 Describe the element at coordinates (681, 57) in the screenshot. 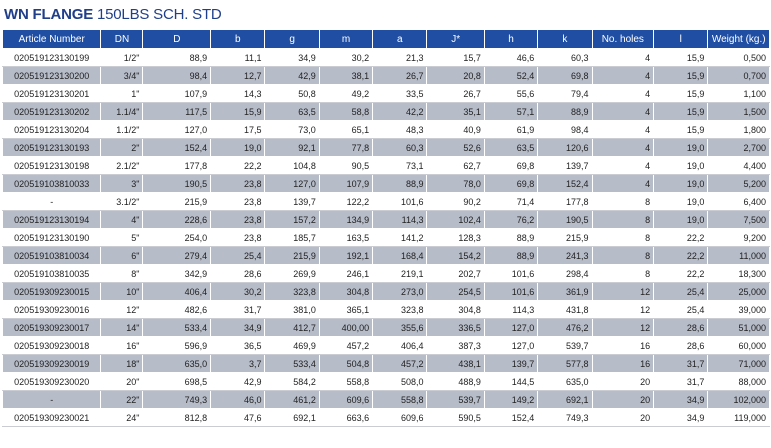

I see `table-cell: 15,9` at that location.